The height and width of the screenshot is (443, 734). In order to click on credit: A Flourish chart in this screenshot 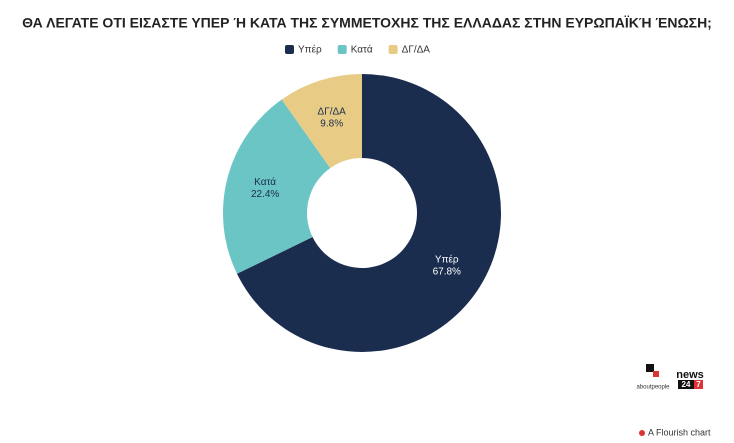, I will do `click(679, 432)`.